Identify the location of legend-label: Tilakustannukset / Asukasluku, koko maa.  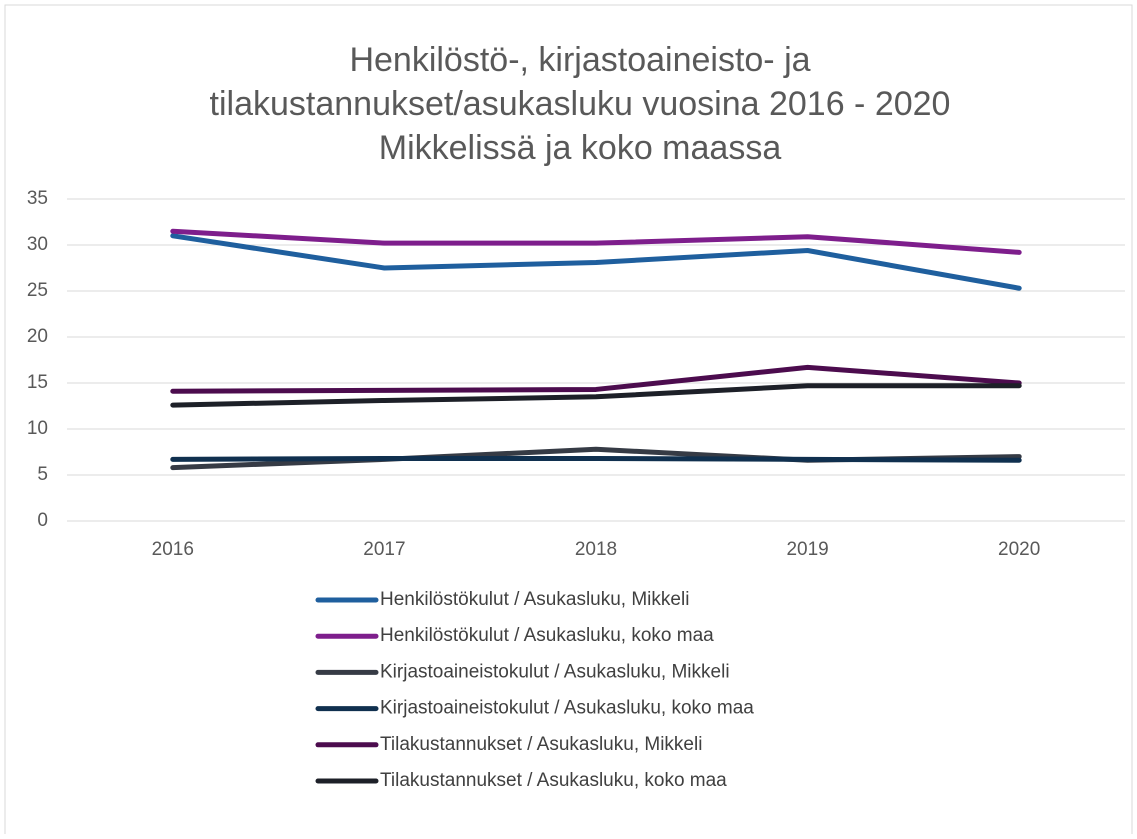
(553, 780).